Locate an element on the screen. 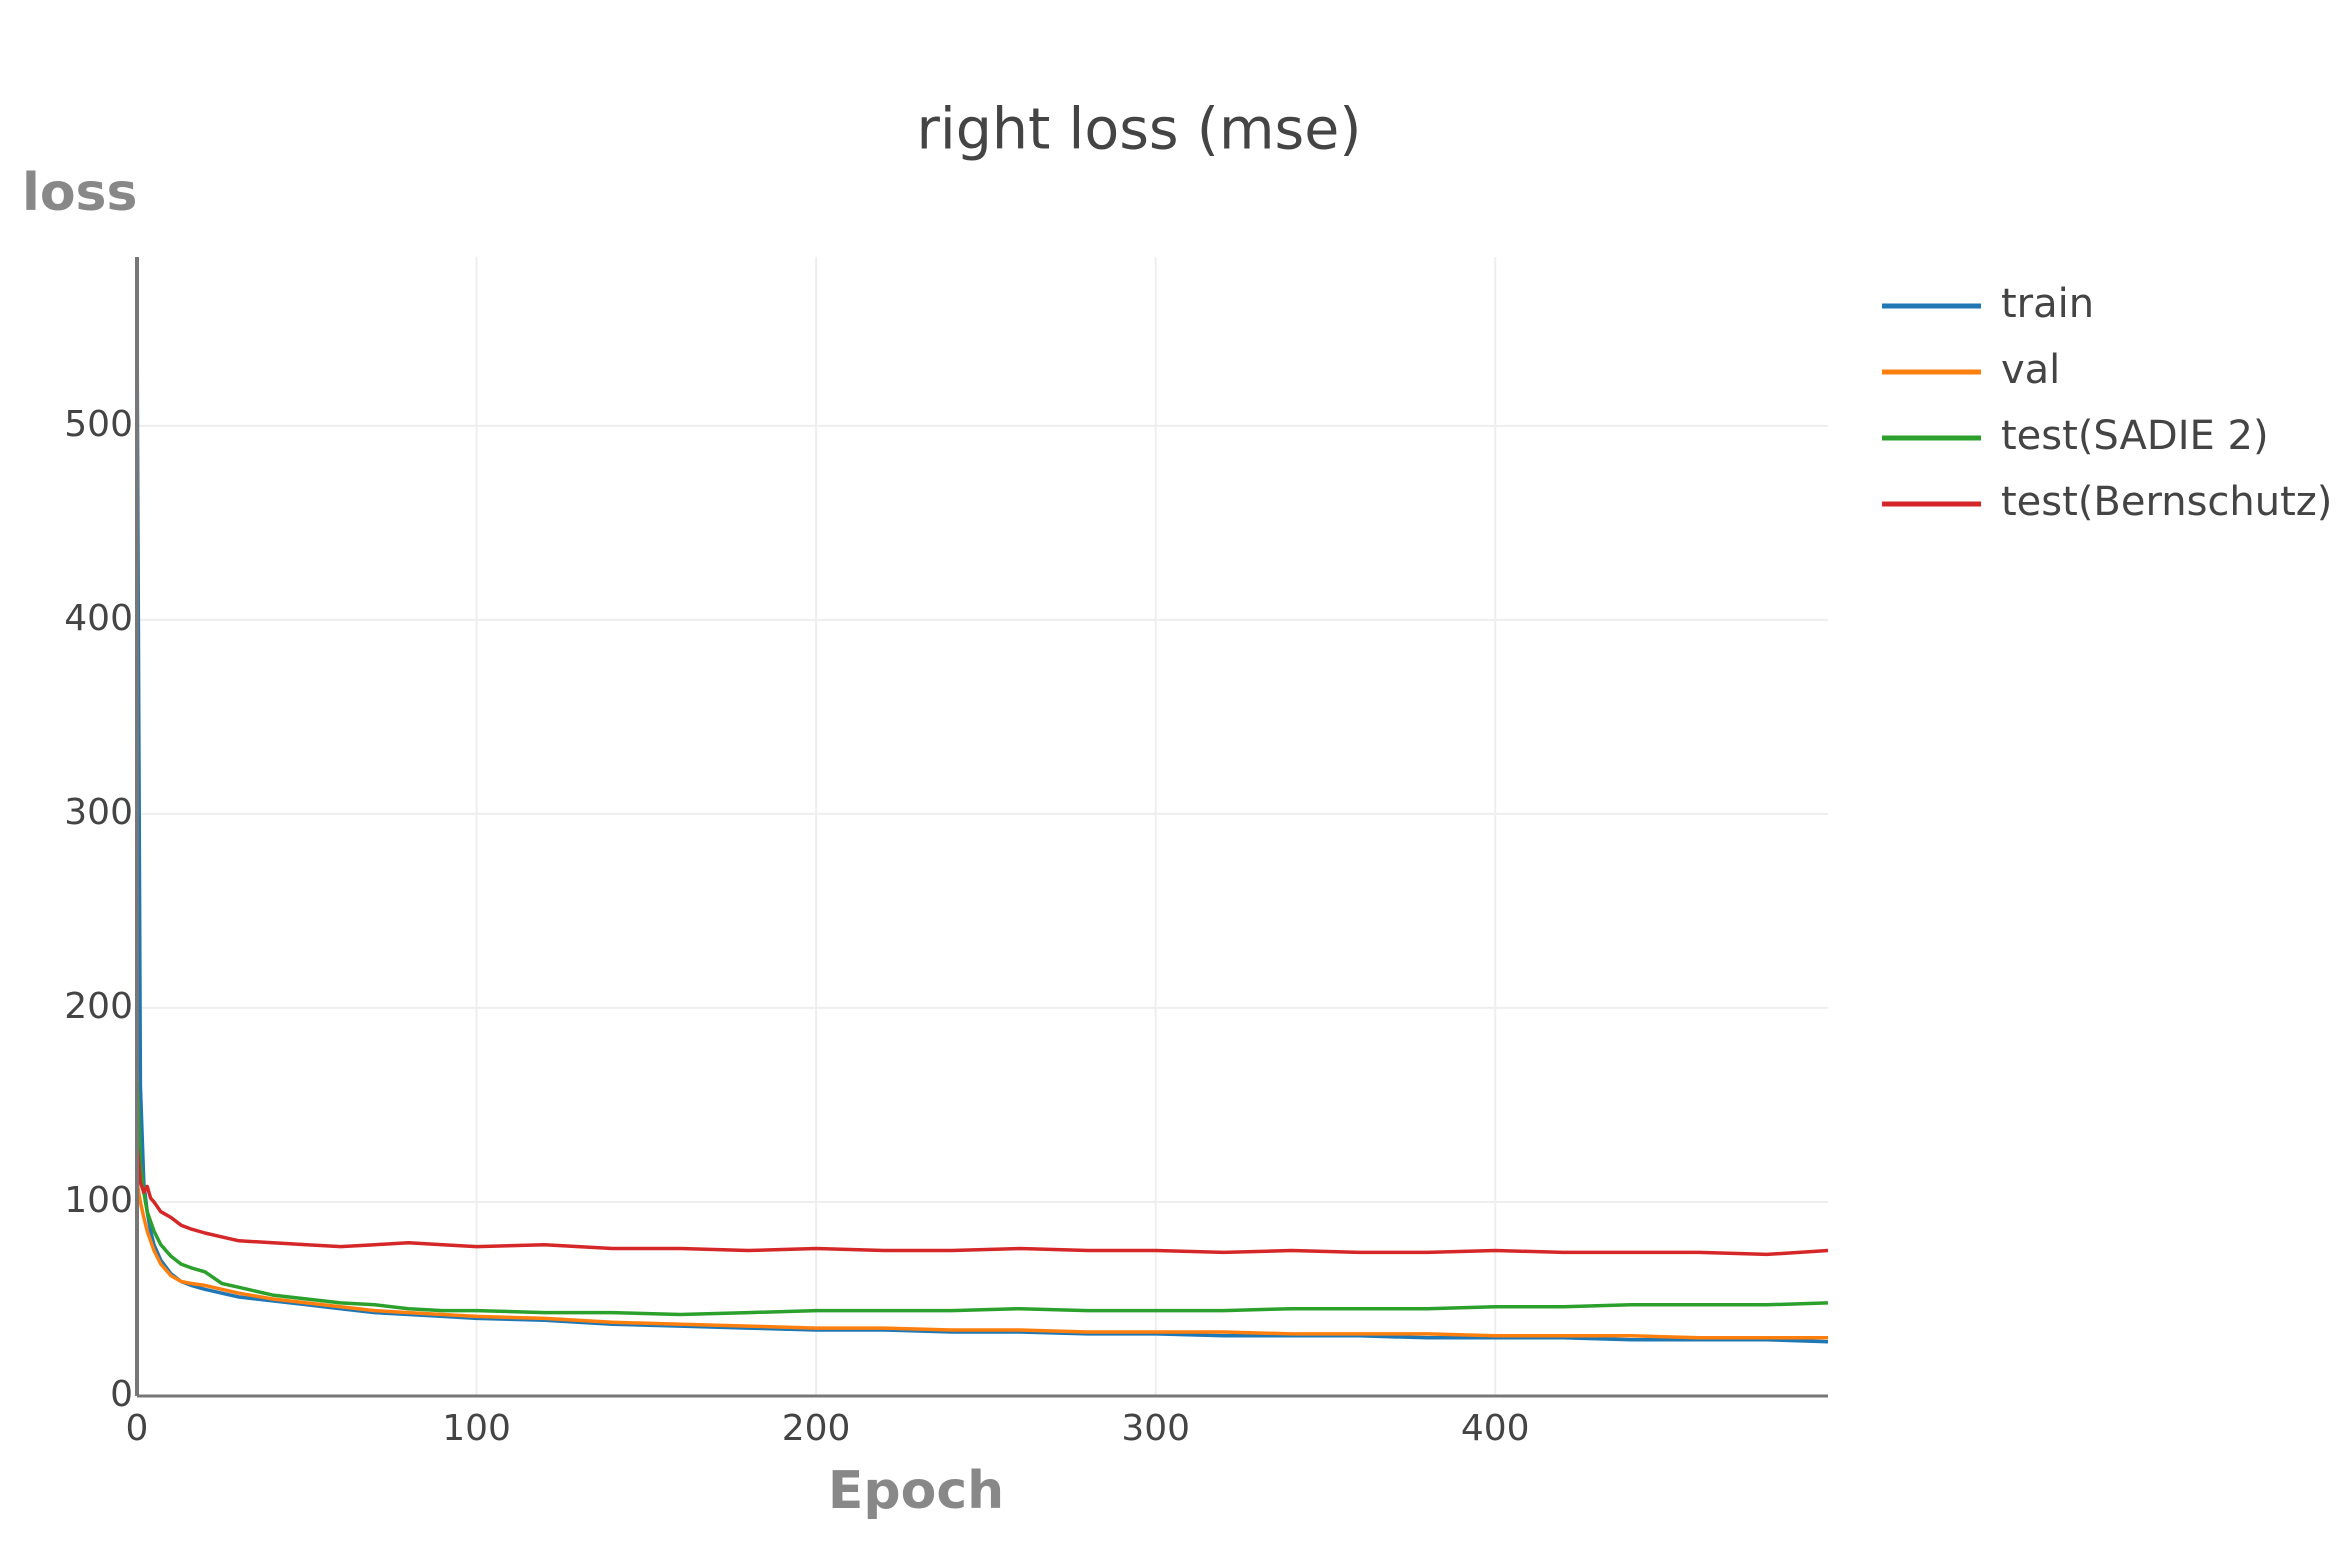 Image resolution: width=2342 pixels, height=1541 pixels. x-axis-title: Epoch is located at coordinates (916, 1491).